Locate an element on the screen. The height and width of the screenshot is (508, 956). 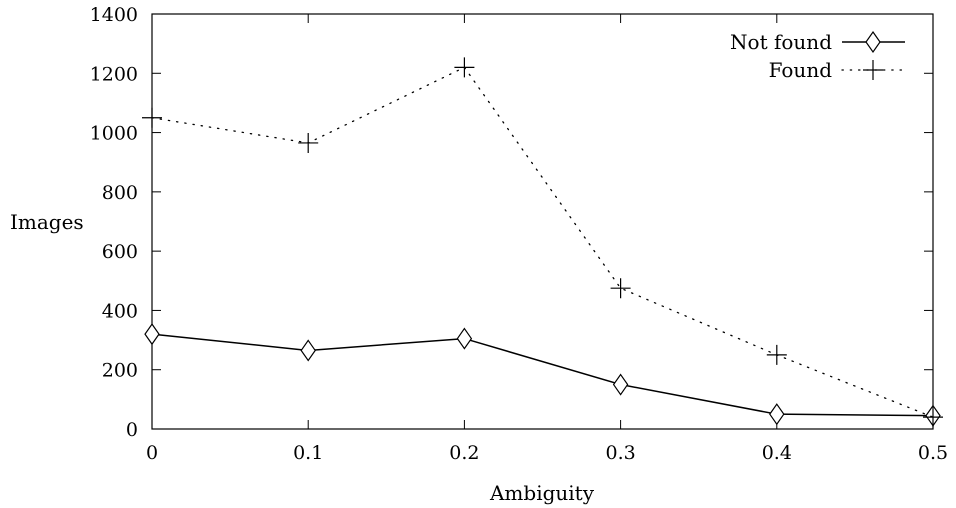
legend-label: Found is located at coordinates (801, 70).